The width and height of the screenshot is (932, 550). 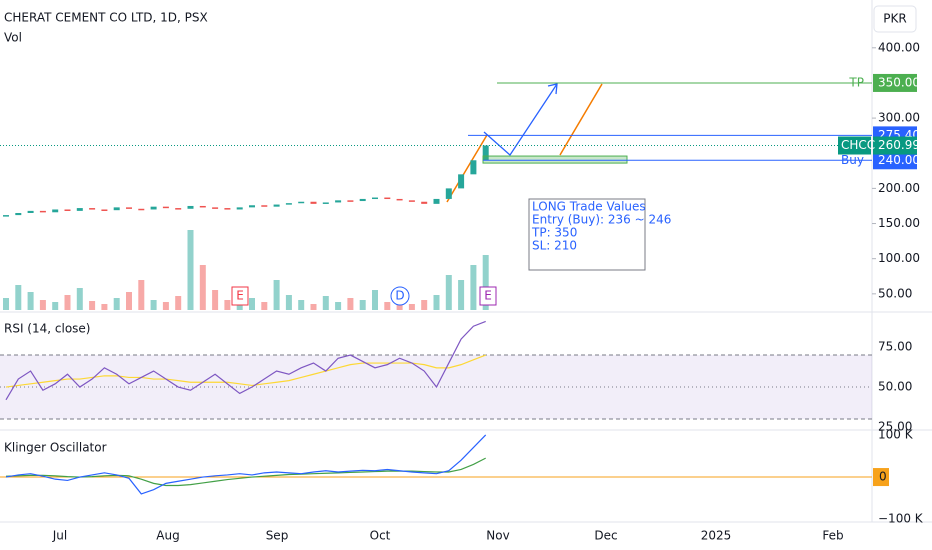 I want to click on zero-tag, so click(x=881, y=477).